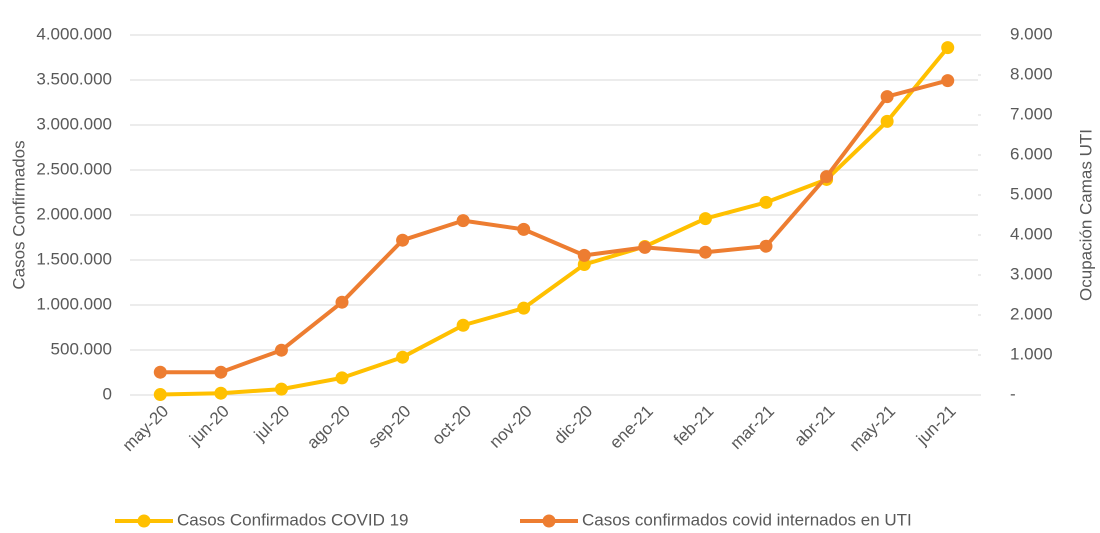 The image size is (1100, 533). What do you see at coordinates (936, 426) in the screenshot?
I see `x-tick-label: jun-21` at bounding box center [936, 426].